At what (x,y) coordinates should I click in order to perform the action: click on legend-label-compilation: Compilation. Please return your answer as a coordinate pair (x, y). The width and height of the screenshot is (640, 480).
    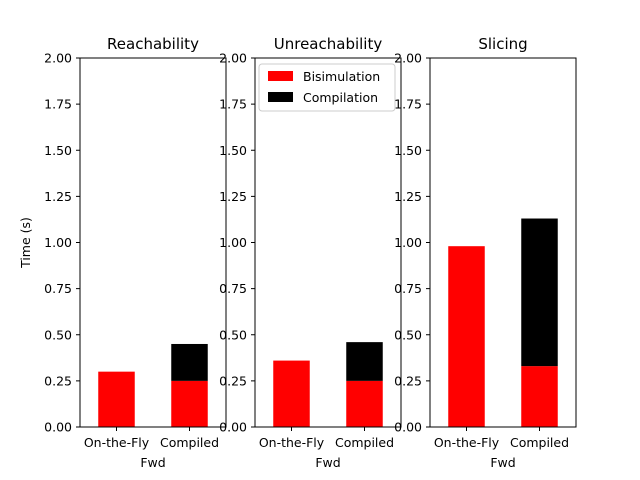
    Looking at the image, I should click on (340, 97).